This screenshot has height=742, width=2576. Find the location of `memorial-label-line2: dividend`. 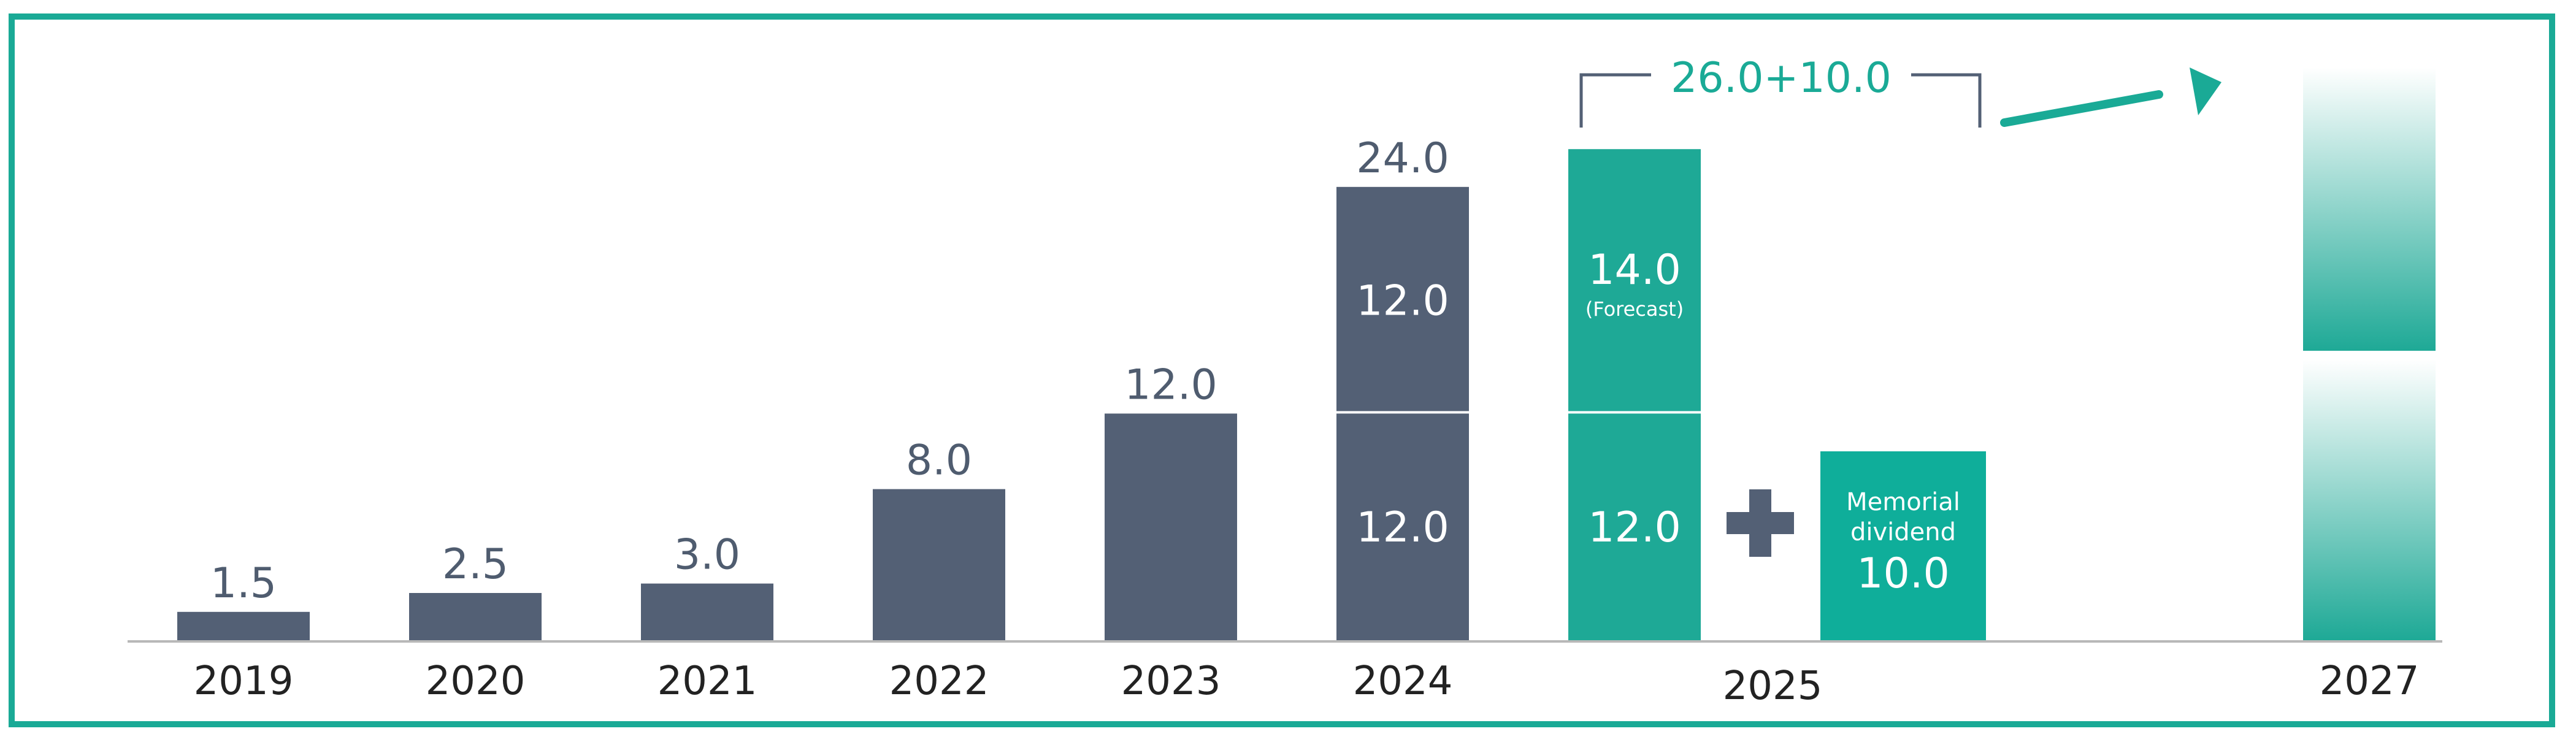

memorial-label-line2: dividend is located at coordinates (1903, 532).